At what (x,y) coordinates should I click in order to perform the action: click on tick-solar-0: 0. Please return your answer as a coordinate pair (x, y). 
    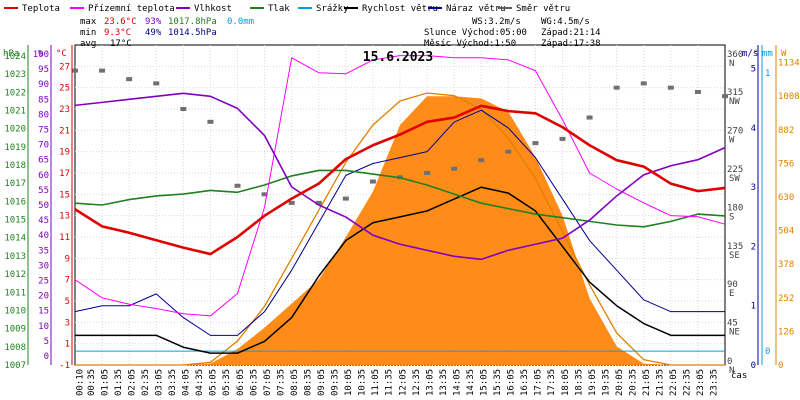
    Looking at the image, I should click on (780, 366).